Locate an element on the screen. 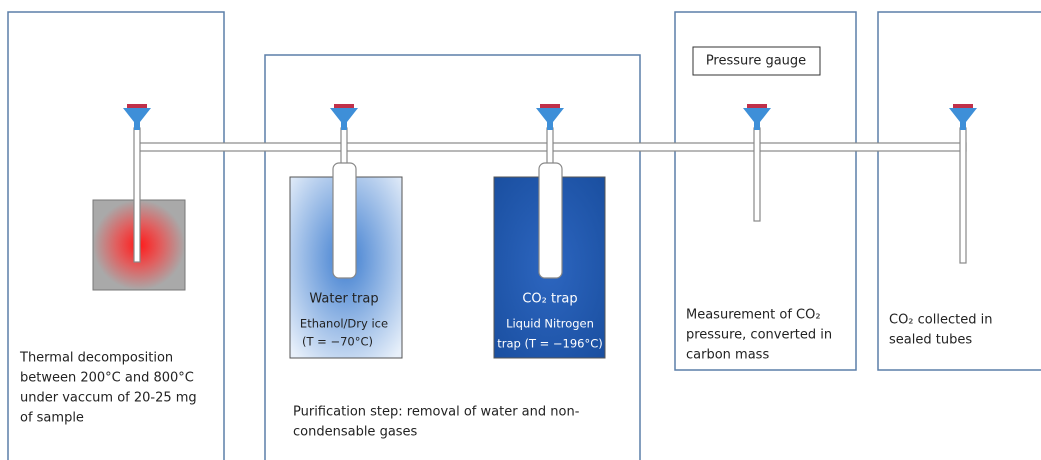  caption: under vaccum of 20-25 mg is located at coordinates (108, 398).